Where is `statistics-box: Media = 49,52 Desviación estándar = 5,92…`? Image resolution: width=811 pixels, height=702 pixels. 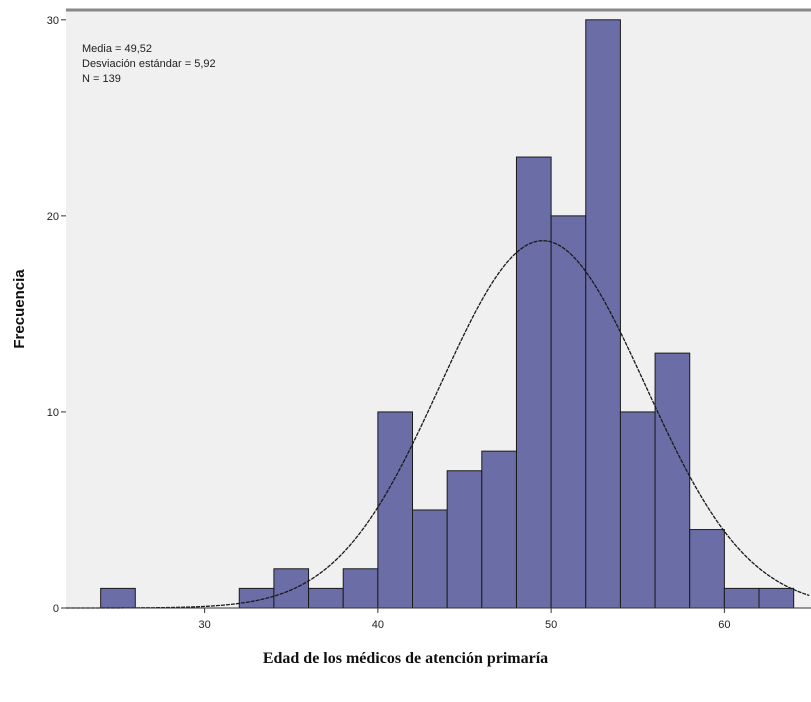 statistics-box: Media = 49,52 Desviación estándar = 5,92… is located at coordinates (149, 64).